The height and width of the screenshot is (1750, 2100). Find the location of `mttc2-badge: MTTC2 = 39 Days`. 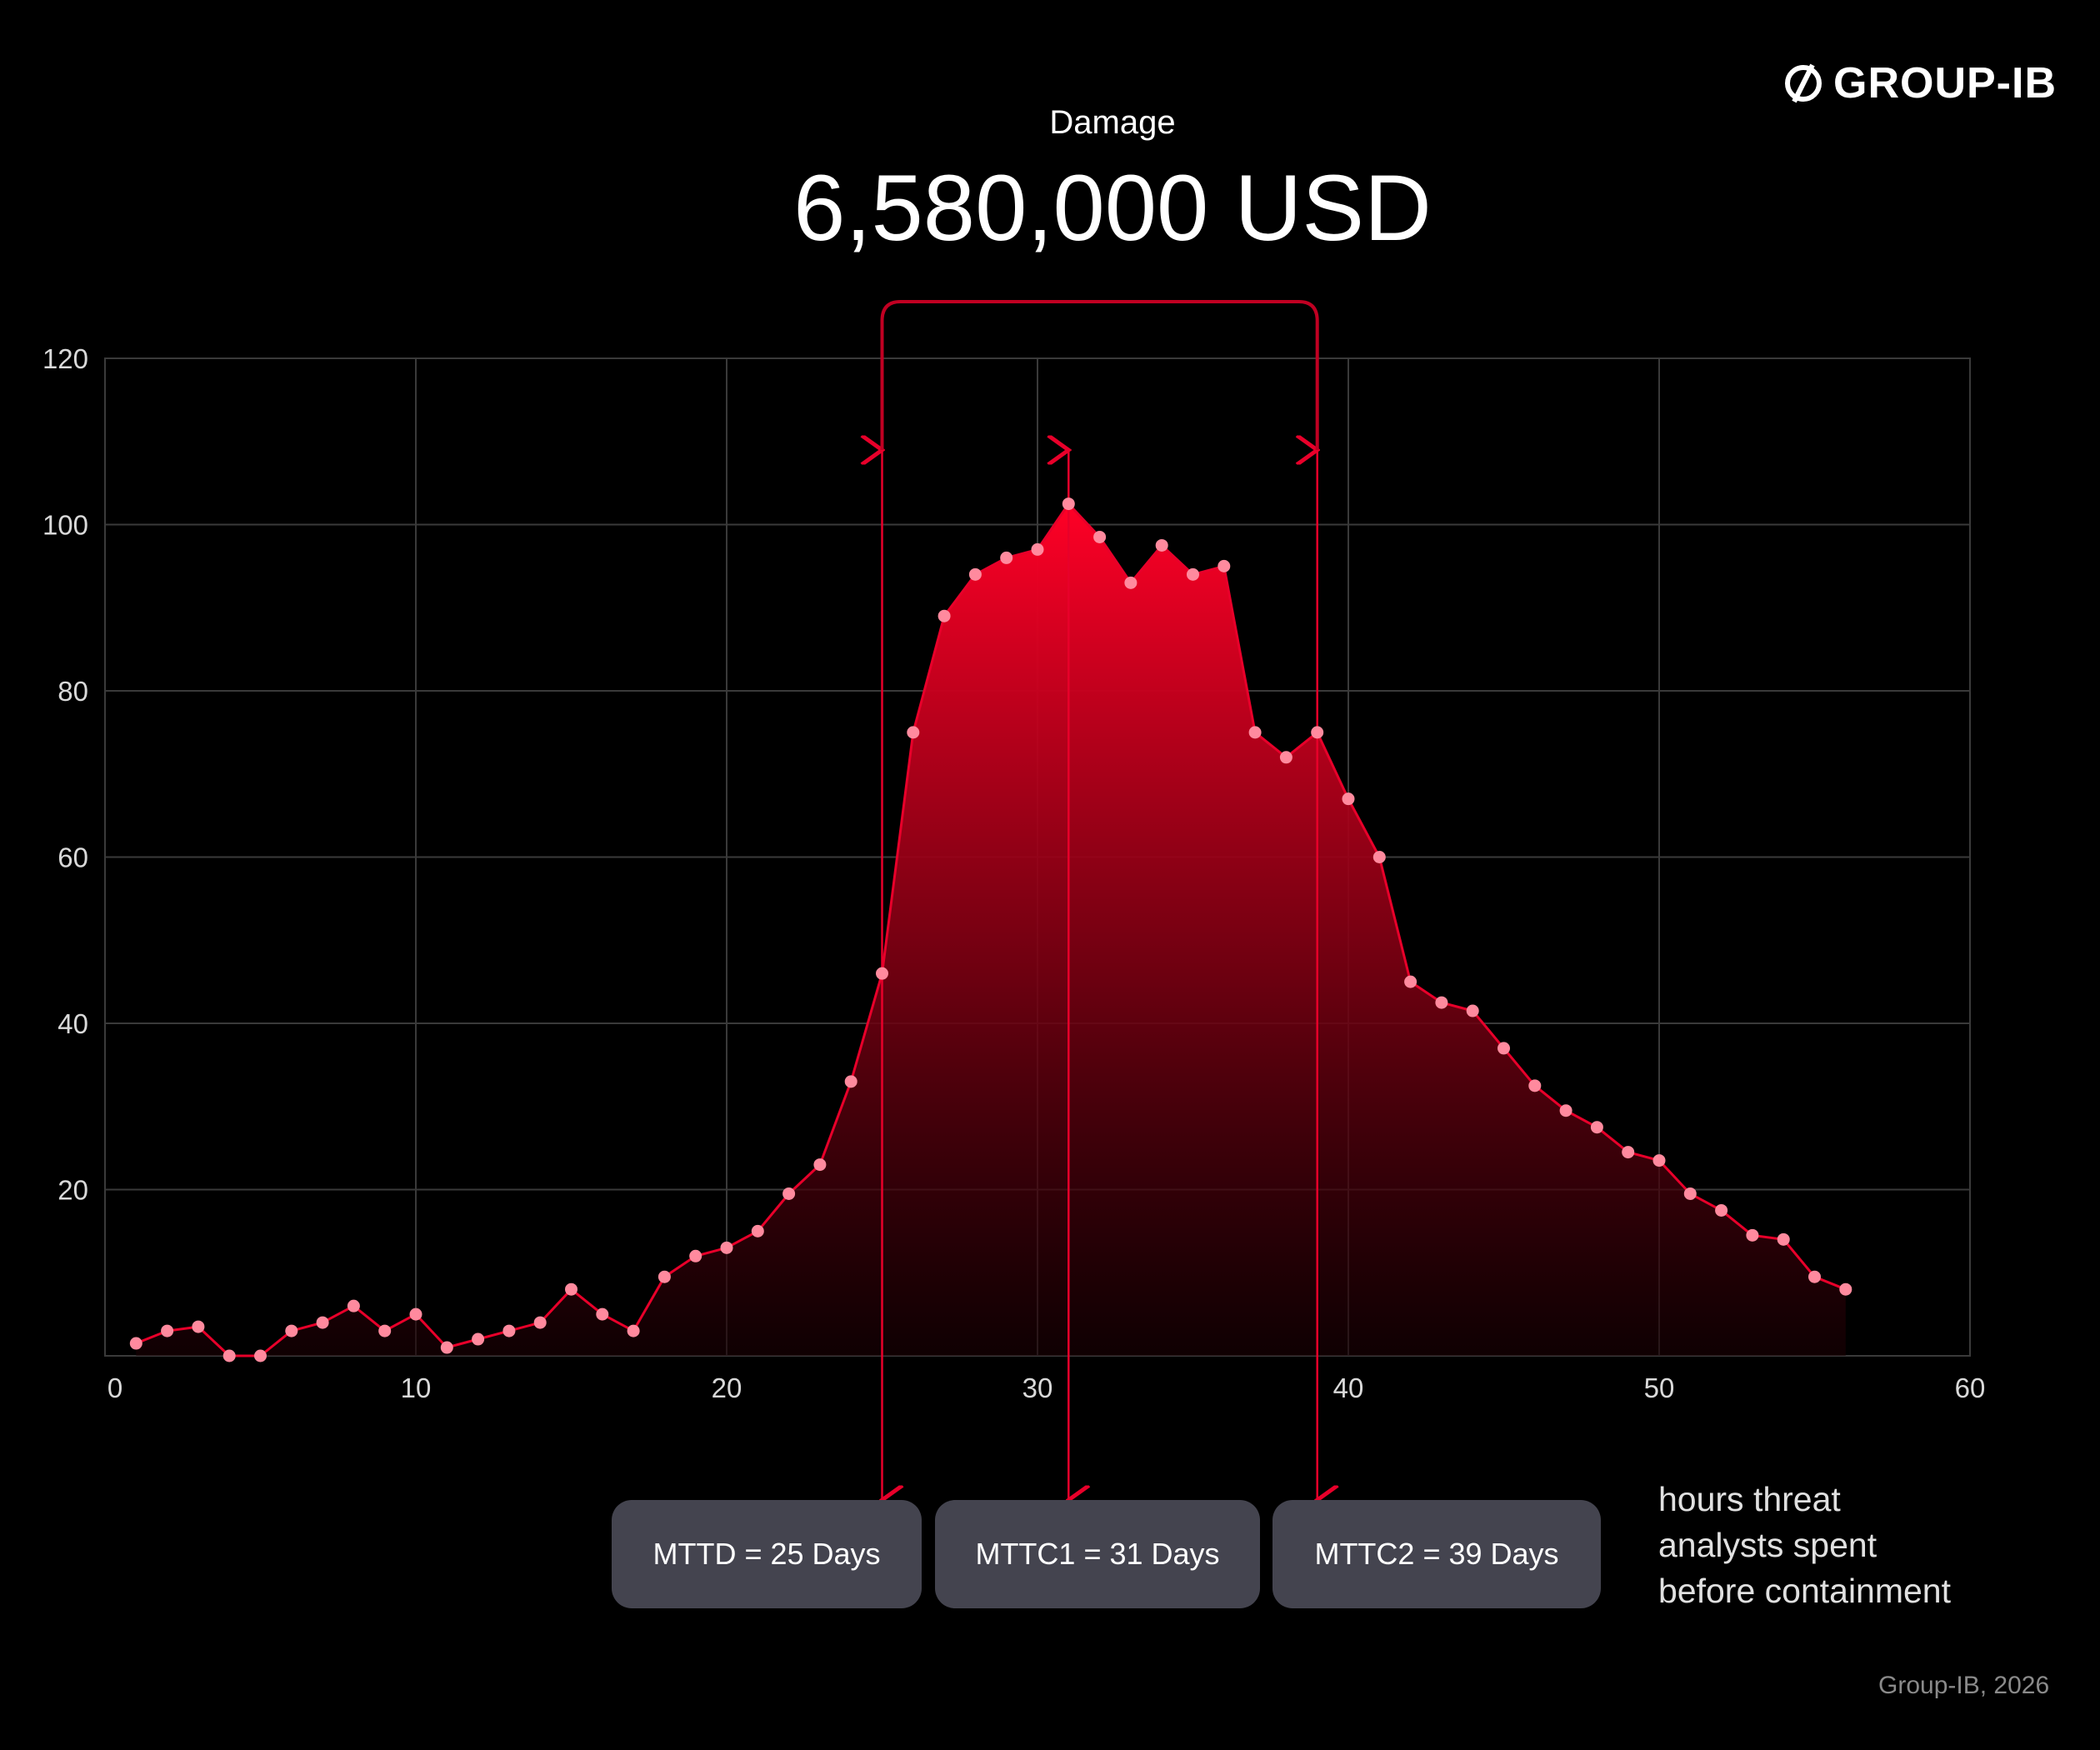

mttc2-badge: MTTC2 = 39 Days is located at coordinates (1436, 1554).